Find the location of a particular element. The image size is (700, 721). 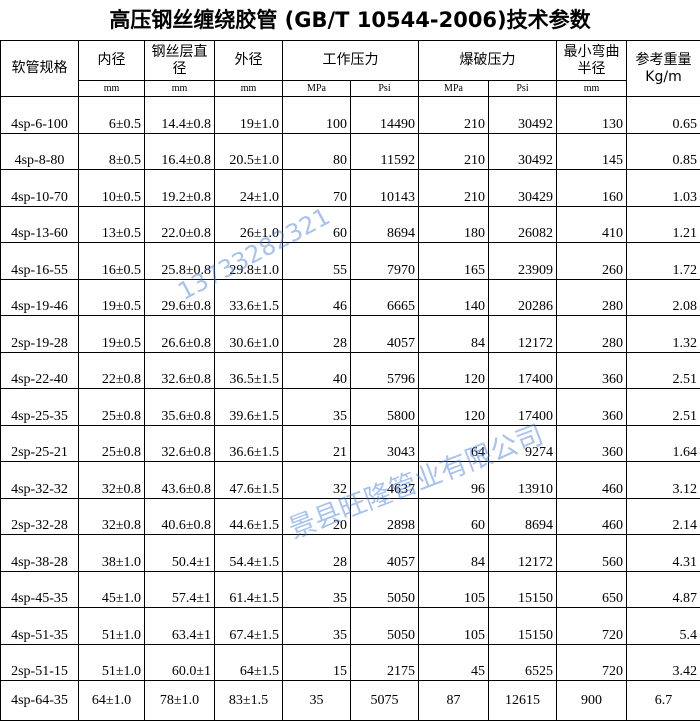

data-cell: 67.4±1.5 is located at coordinates (249, 626).